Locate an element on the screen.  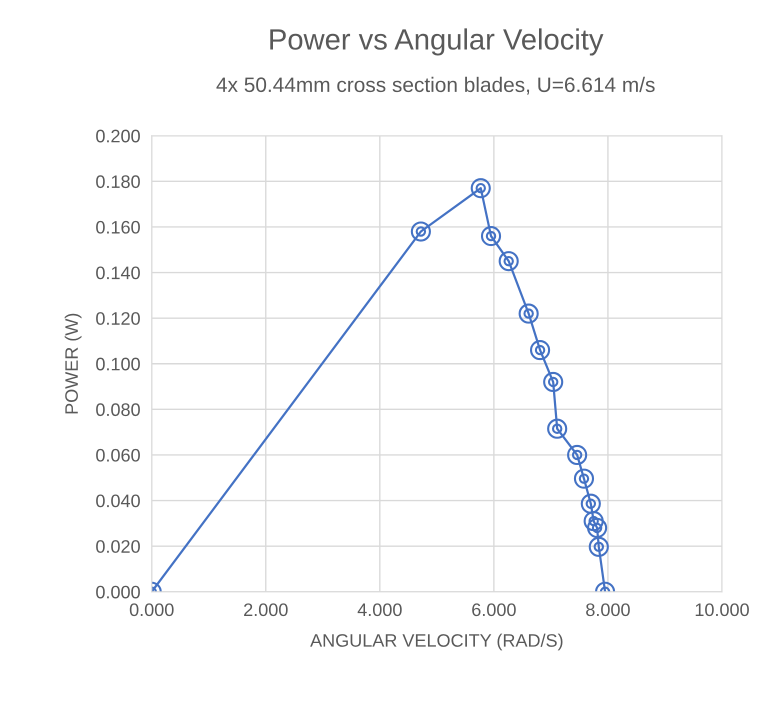
y-tick-label: 0.180 is located at coordinates (118, 181).